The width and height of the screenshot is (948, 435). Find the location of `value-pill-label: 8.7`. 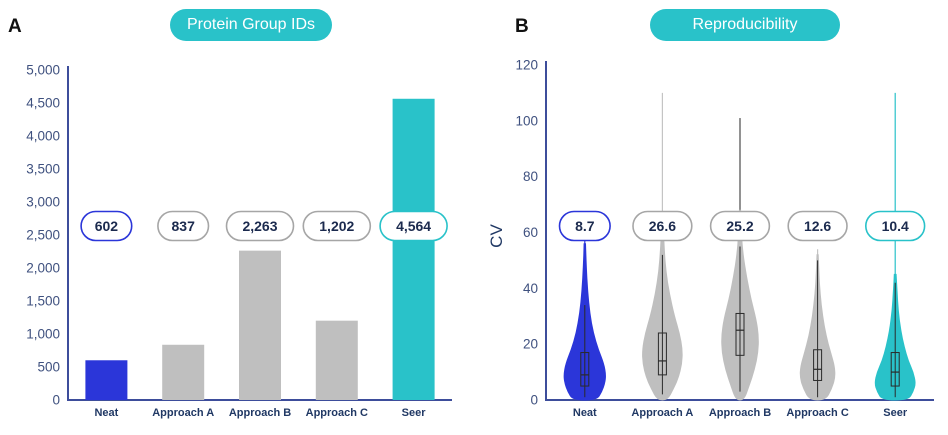

value-pill-label: 8.7 is located at coordinates (585, 226).